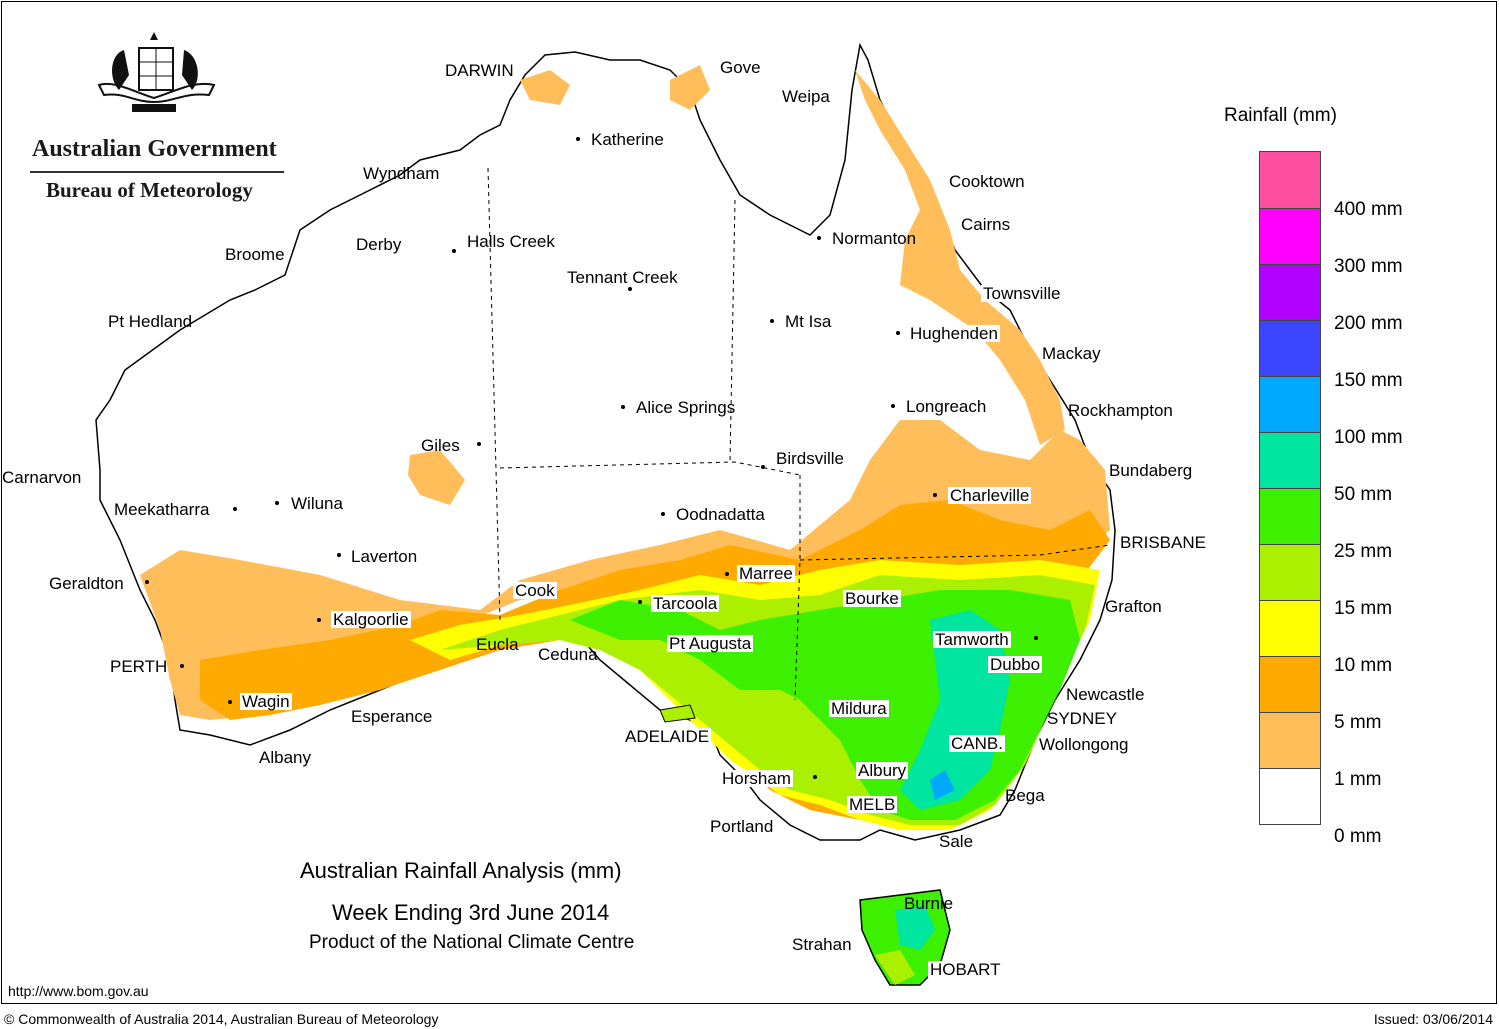  I want to click on bureau-name: Bureau of Meteorology, so click(149, 190).